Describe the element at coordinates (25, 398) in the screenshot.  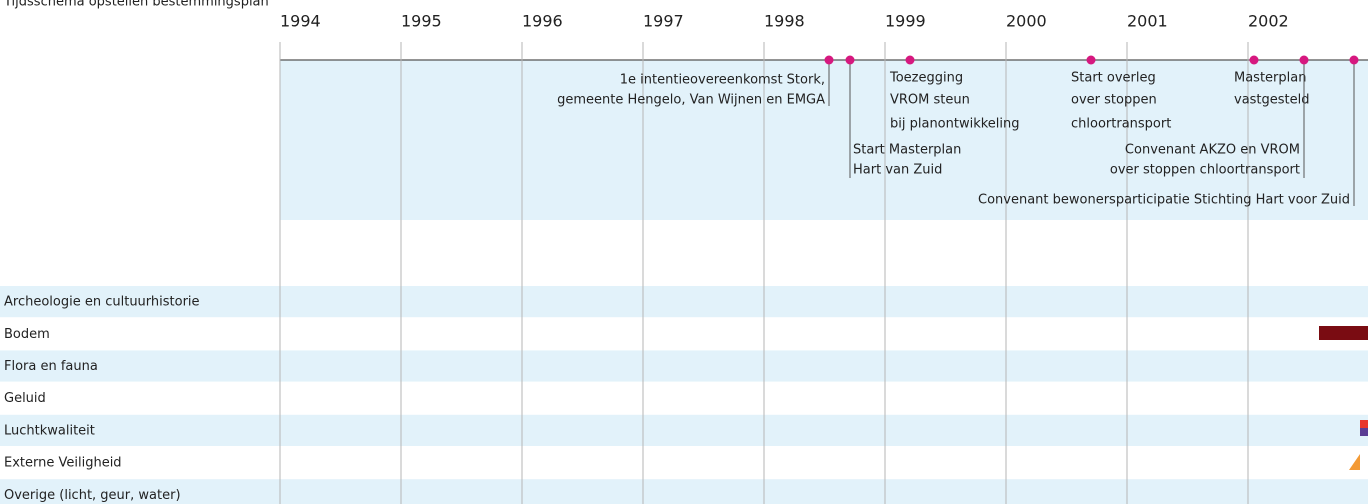
I see `row-label: Geluid` at that location.